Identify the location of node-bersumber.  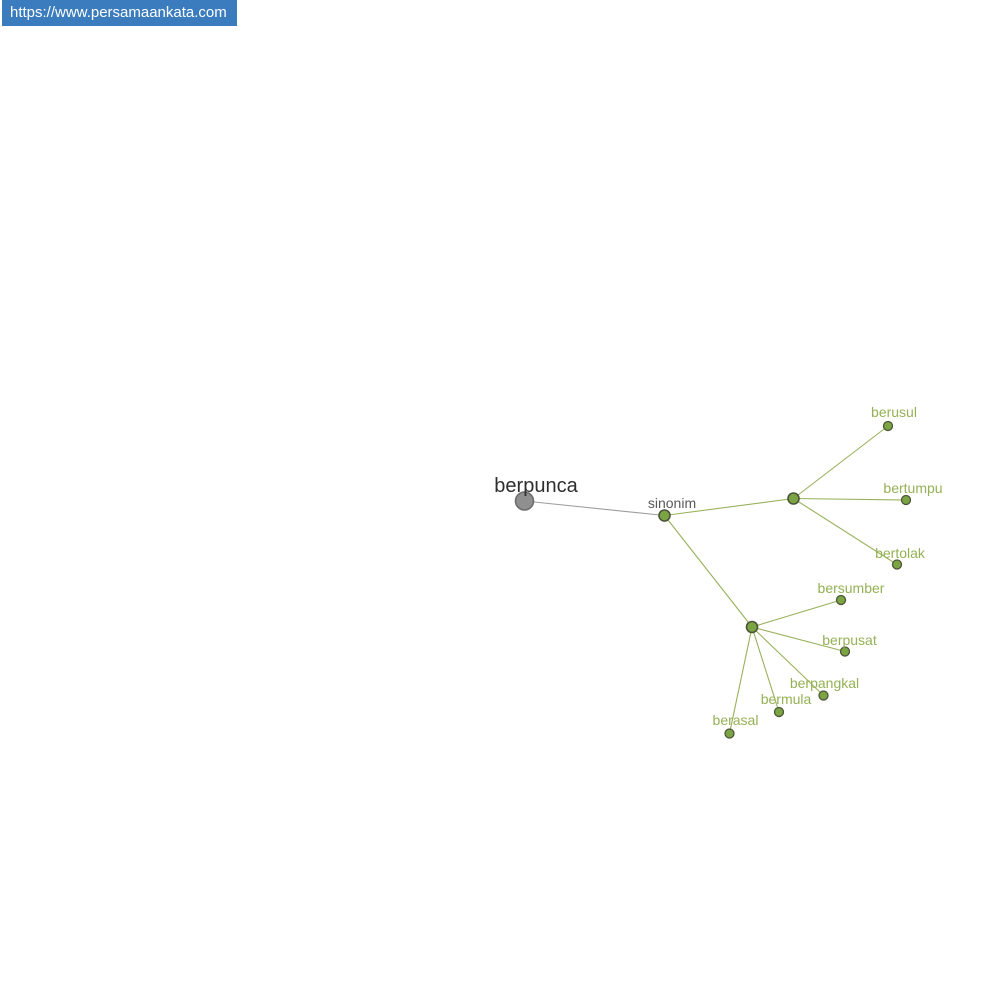
(841, 600).